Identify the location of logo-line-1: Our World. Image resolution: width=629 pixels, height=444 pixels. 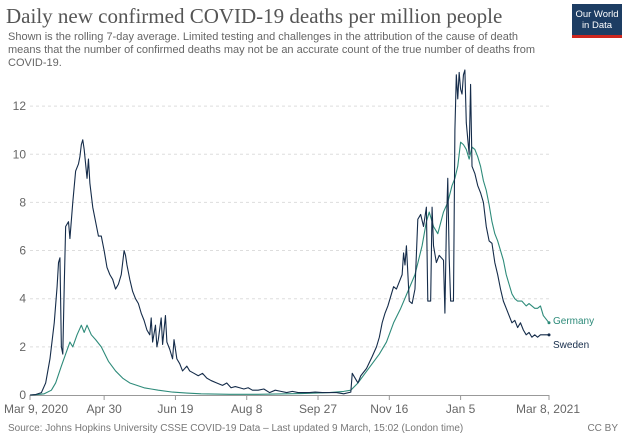
(597, 14).